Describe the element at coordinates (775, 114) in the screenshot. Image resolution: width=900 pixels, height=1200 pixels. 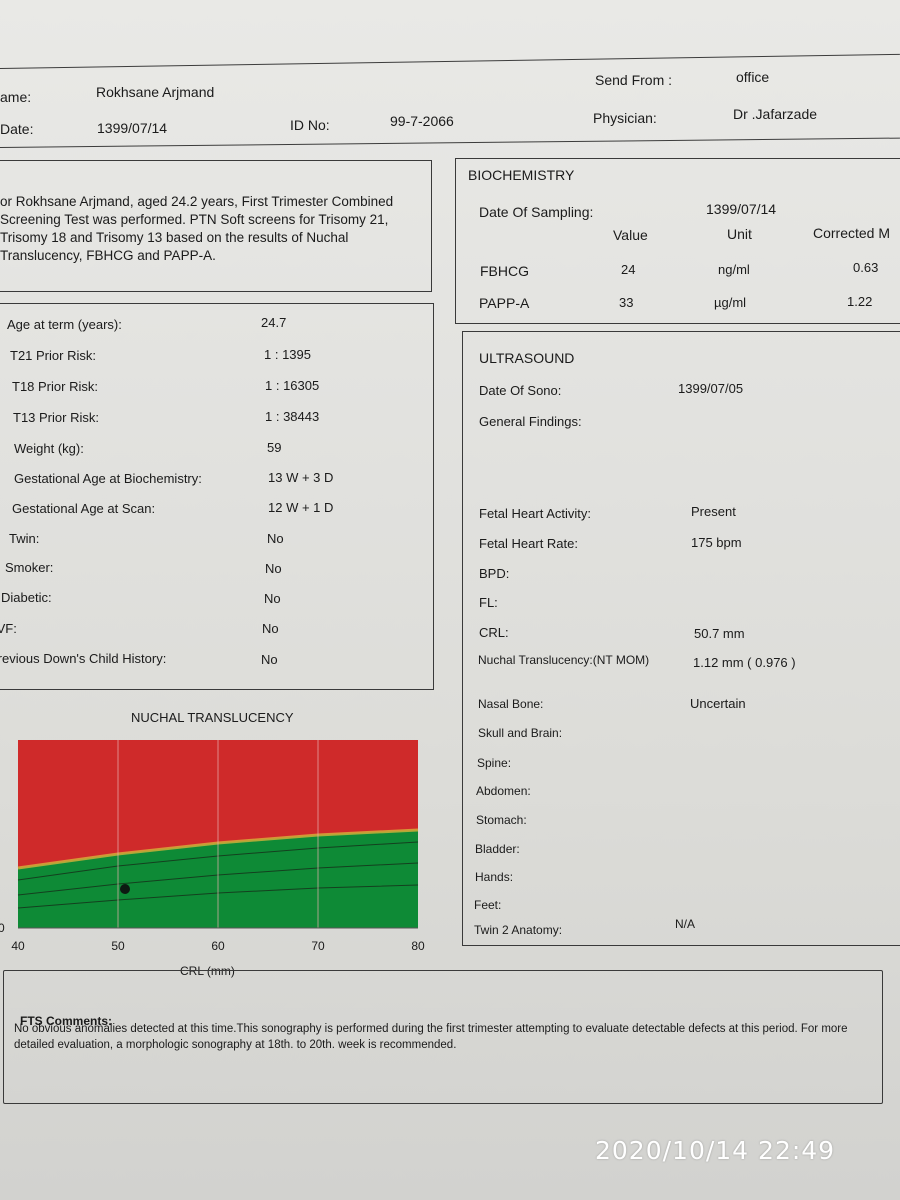
I see `physician-value: Dr .Jafarzade` at that location.